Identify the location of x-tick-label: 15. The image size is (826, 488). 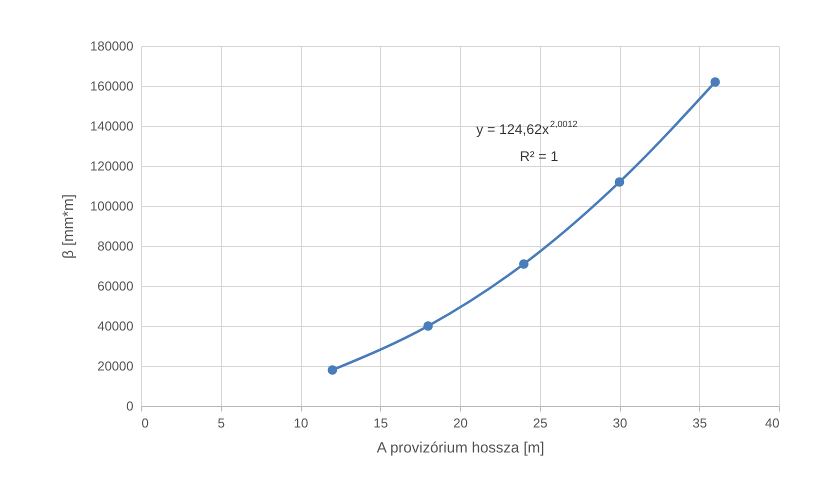
(381, 423).